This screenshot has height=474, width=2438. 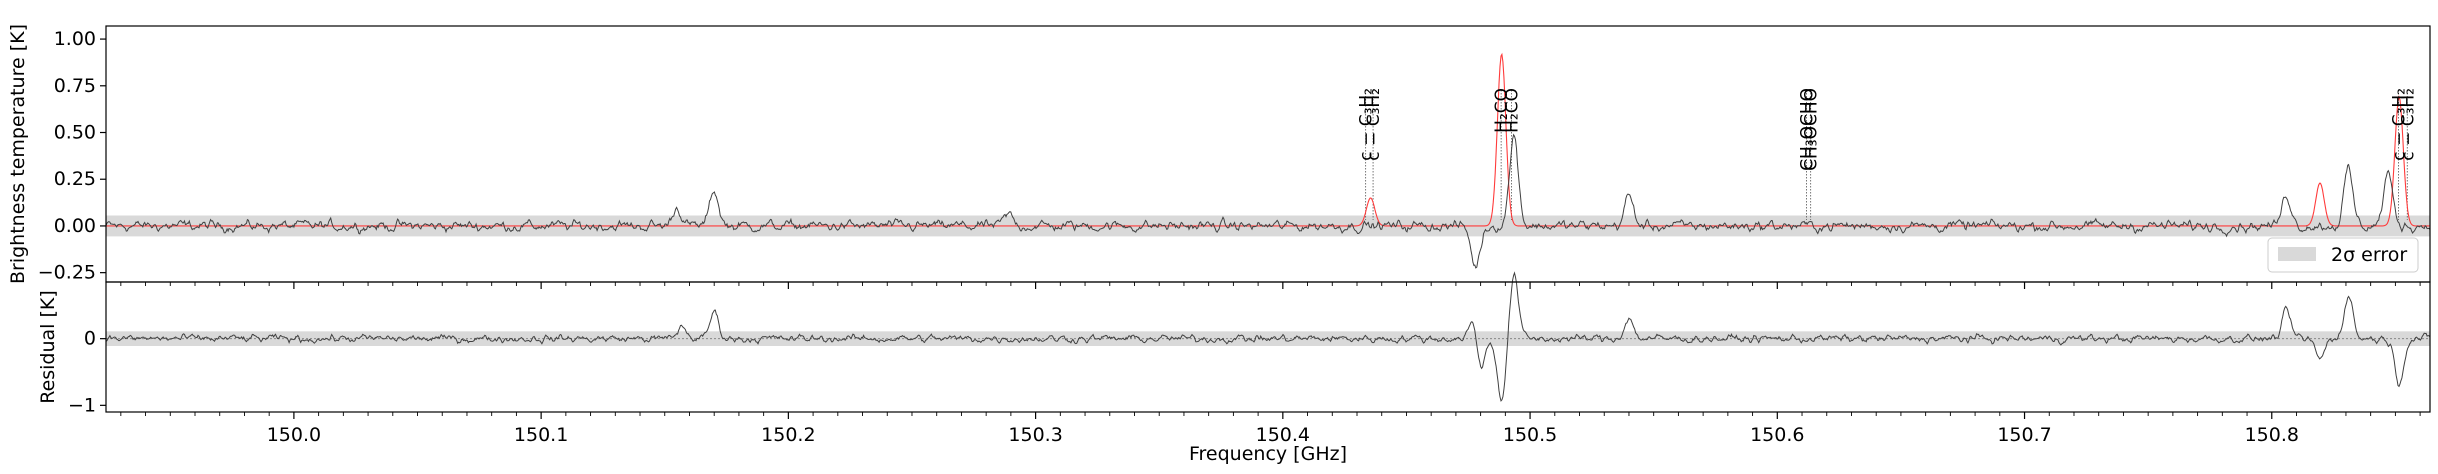 What do you see at coordinates (1777, 435) in the screenshot?
I see `x-tick-label: 150.6` at bounding box center [1777, 435].